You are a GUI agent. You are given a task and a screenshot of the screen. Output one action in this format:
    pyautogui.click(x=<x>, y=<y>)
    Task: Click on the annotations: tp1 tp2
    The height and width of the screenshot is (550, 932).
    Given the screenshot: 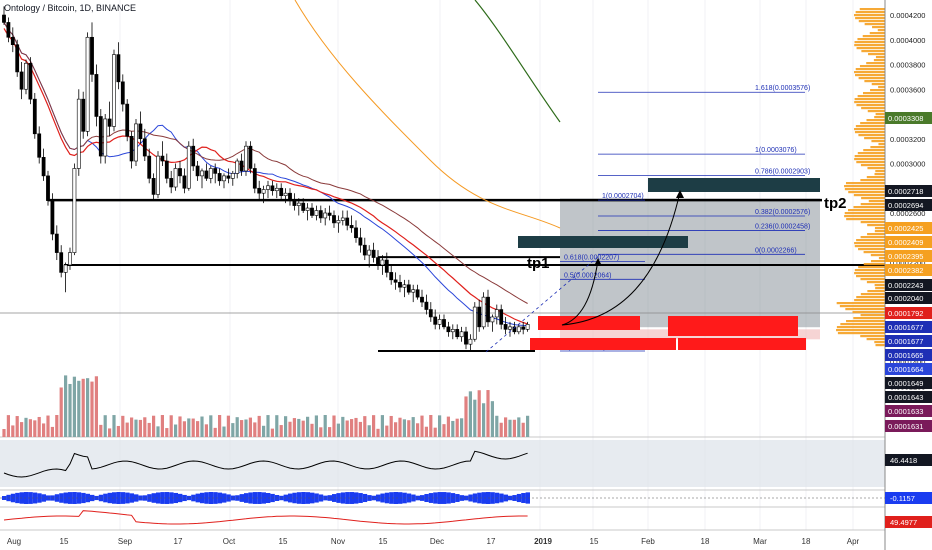 What is the action you would take?
    pyautogui.click(x=666, y=265)
    